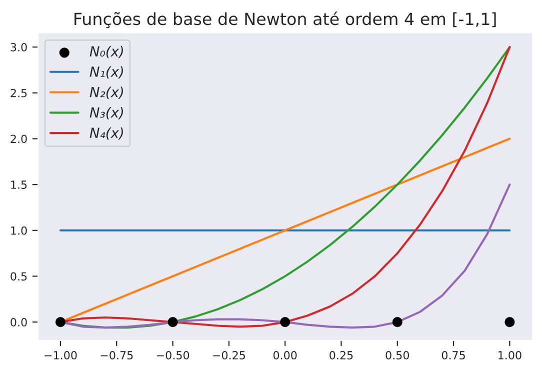 The image size is (543, 370). What do you see at coordinates (453, 355) in the screenshot?
I see `x-tick-label: 0.75` at bounding box center [453, 355].